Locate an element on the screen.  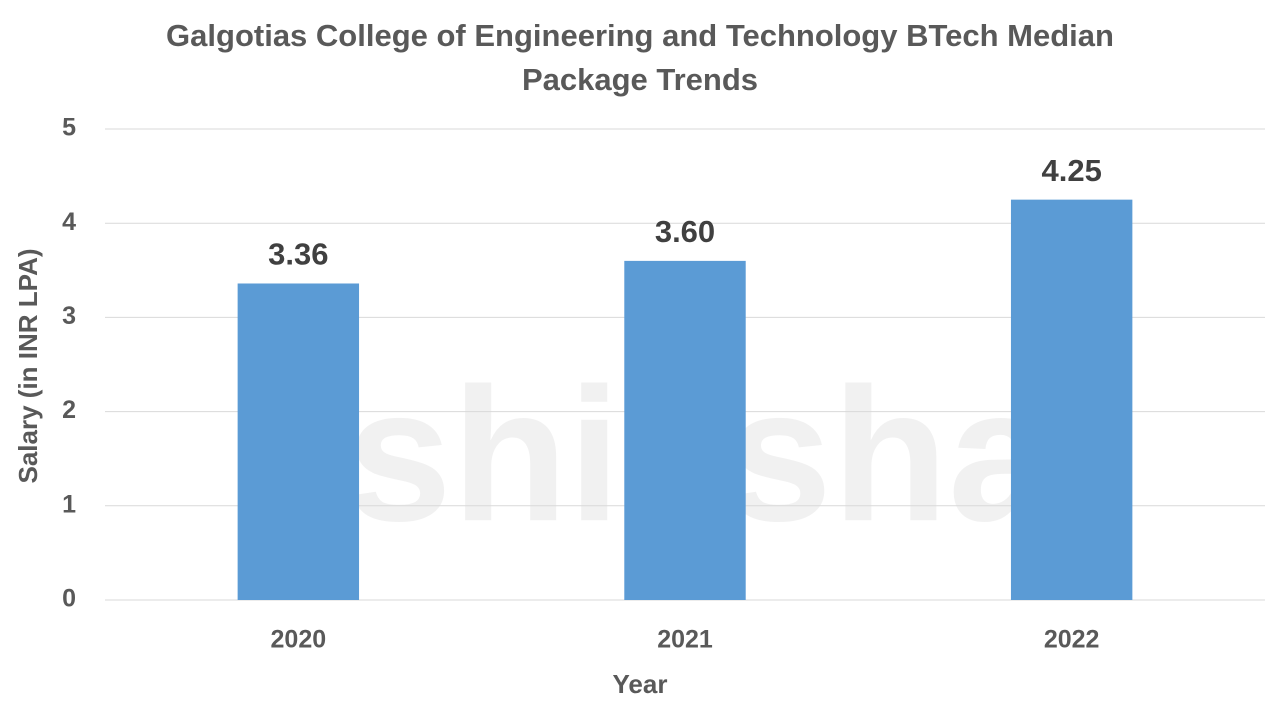
y-tick-label: 1 is located at coordinates (69, 504).